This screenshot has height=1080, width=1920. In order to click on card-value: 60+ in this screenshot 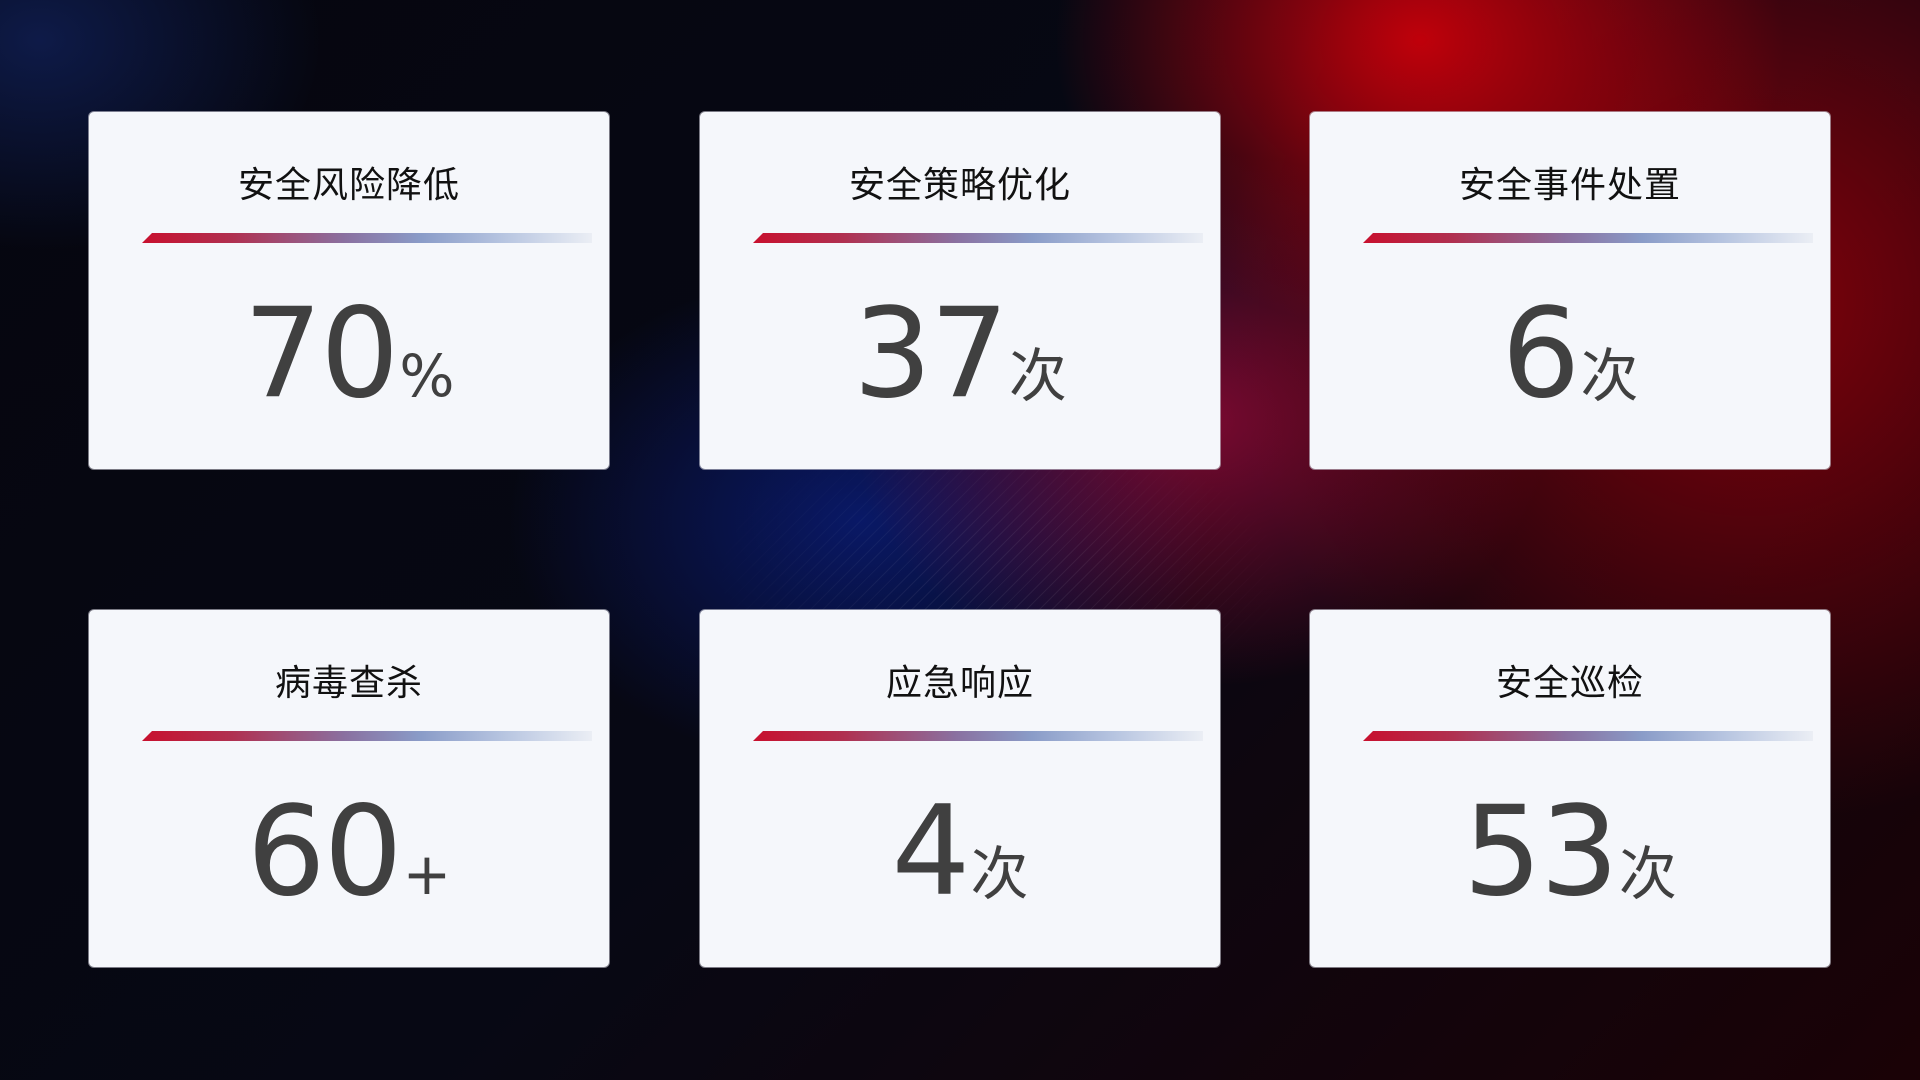, I will do `click(349, 852)`.